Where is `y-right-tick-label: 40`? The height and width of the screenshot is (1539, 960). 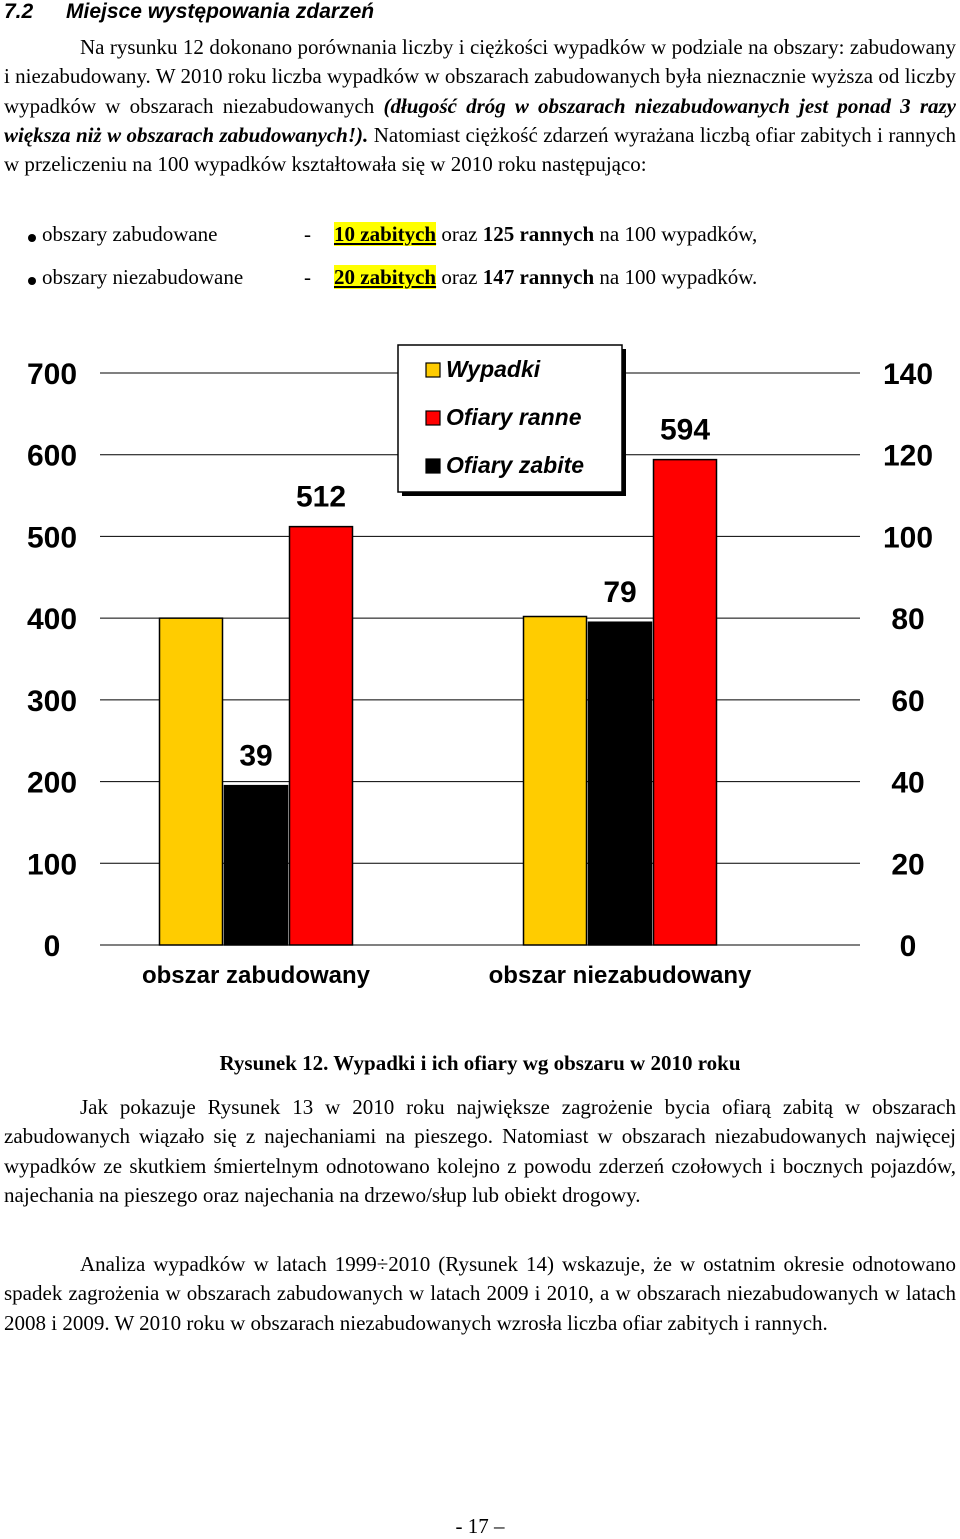
y-right-tick-label: 40 is located at coordinates (907, 783).